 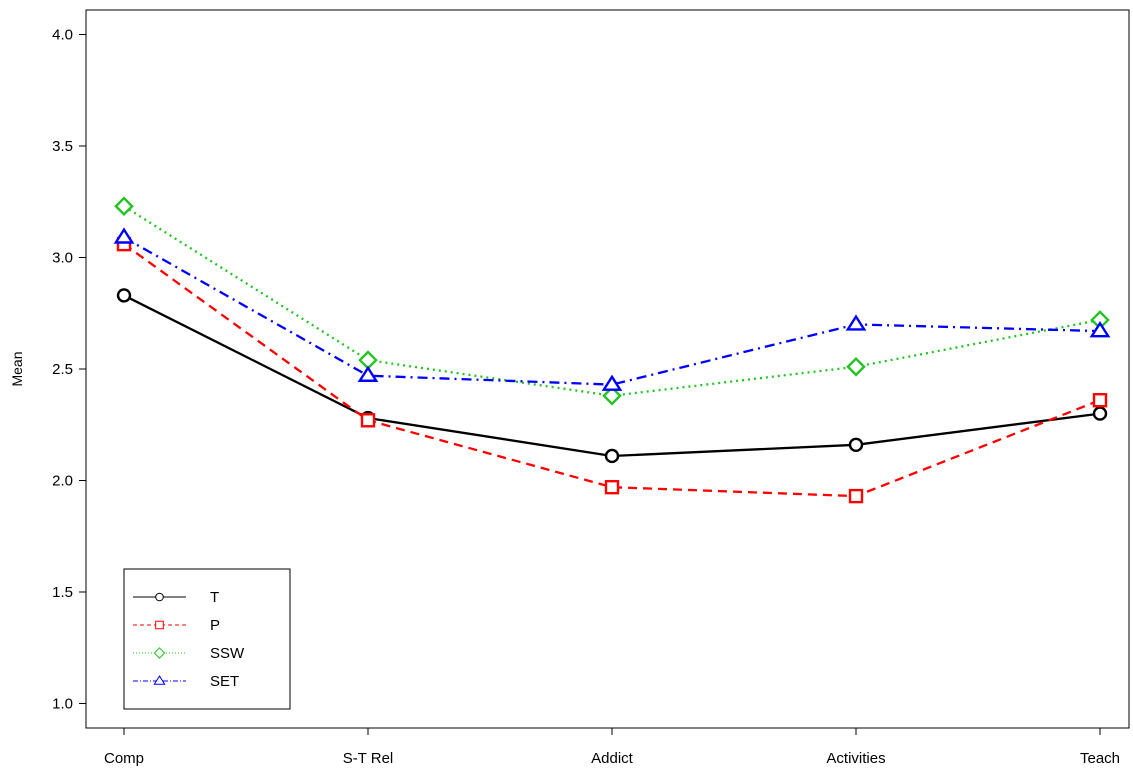 What do you see at coordinates (227, 653) in the screenshot?
I see `legend-label: SSW` at bounding box center [227, 653].